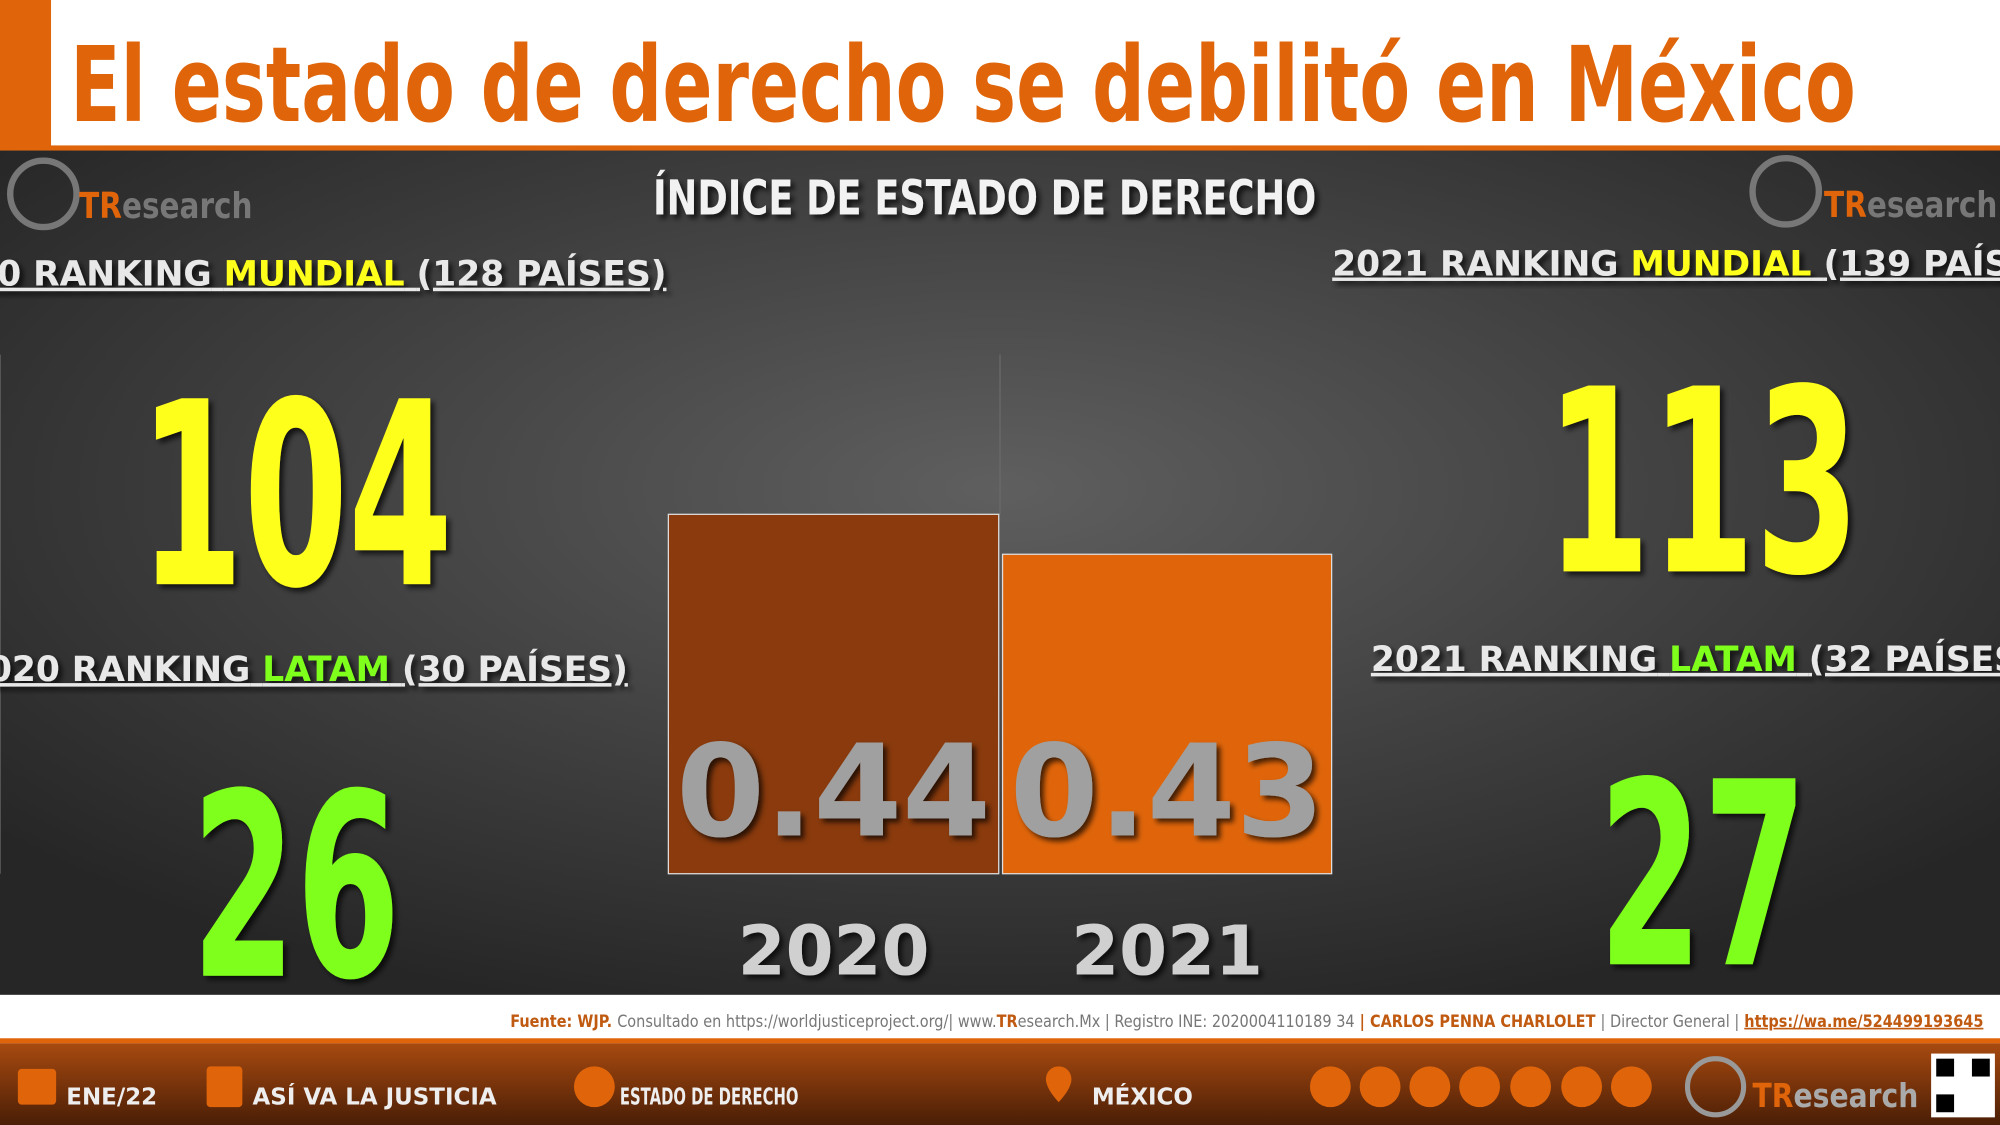 This screenshot has width=2000, height=1125. I want to click on ranking-label: 2021 RANKING LATAM (32 PAÍSES), so click(1685, 659).